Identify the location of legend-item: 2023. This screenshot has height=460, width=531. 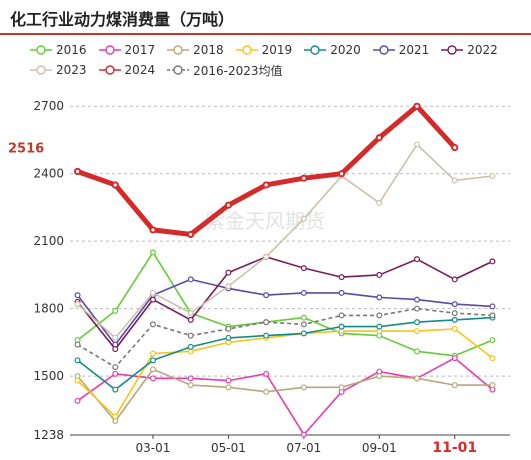
(58, 70).